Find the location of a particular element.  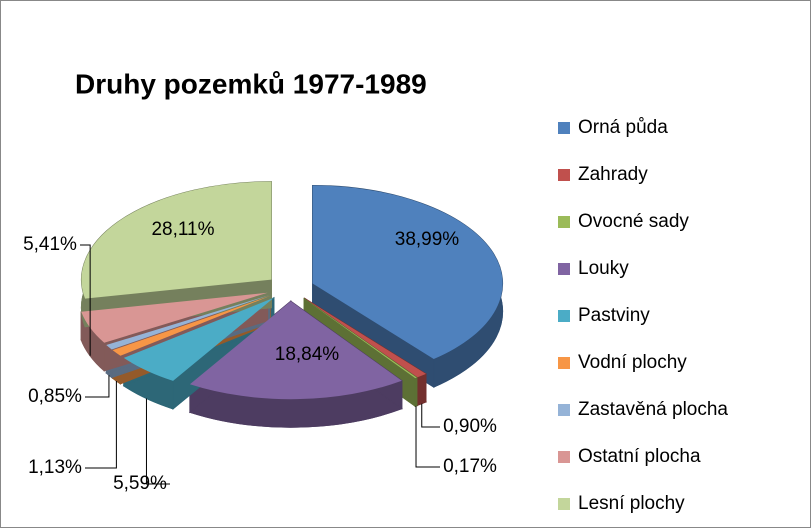

data-label: 38,99% is located at coordinates (427, 239).